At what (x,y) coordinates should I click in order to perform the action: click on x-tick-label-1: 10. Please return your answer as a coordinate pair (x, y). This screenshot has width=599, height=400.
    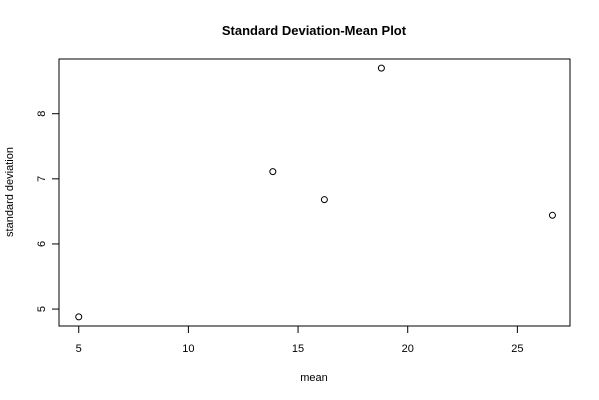
    Looking at the image, I should click on (188, 349).